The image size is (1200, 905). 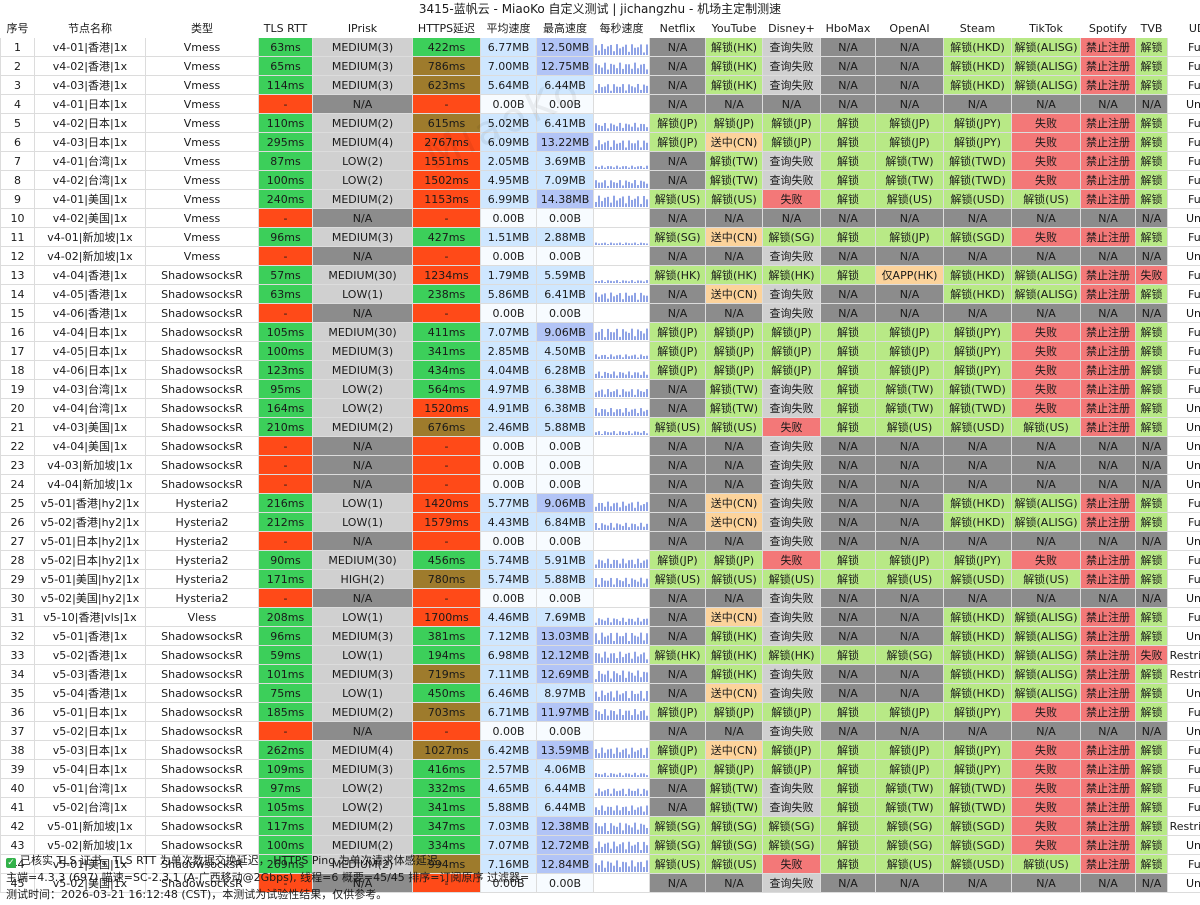 I want to click on cell-avg-speed: 6.77MB, so click(x=508, y=47).